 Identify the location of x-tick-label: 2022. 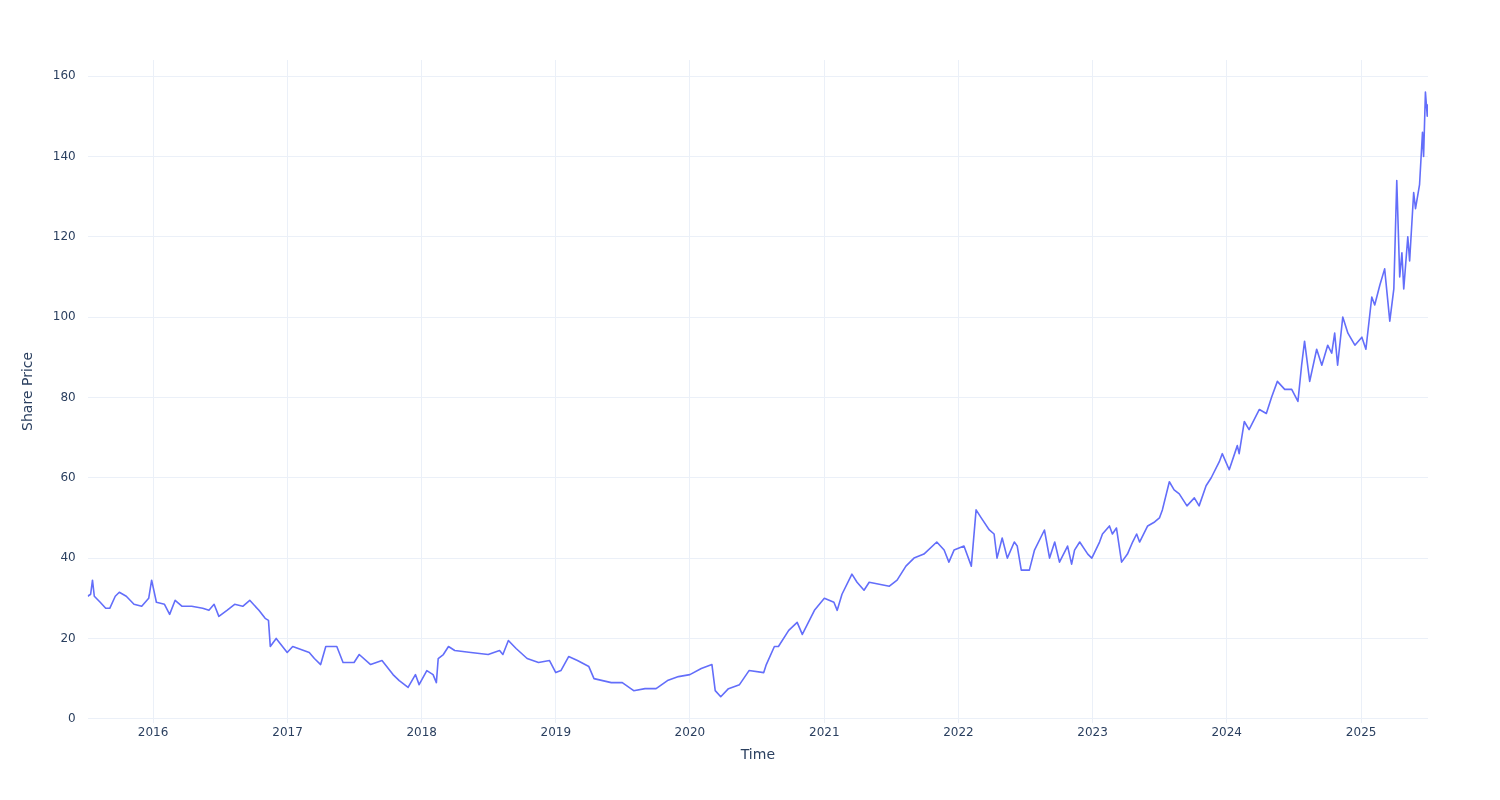
(958, 732).